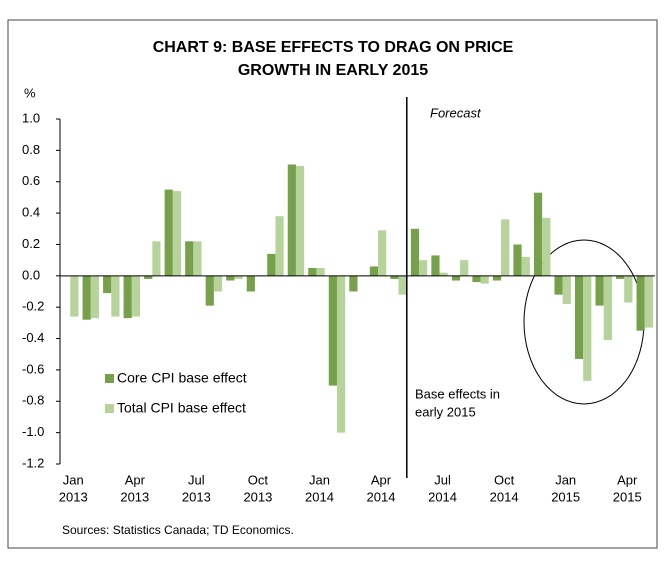 The height and width of the screenshot is (562, 665). I want to click on annotation: early 2015, so click(445, 411).